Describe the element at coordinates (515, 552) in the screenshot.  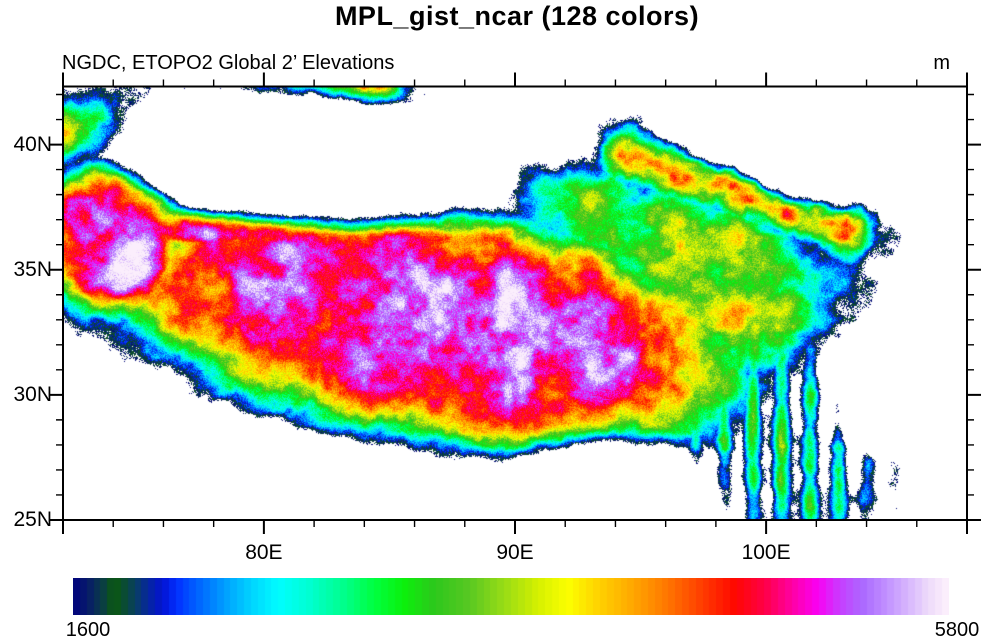
I see `x-tick-label: 90E` at that location.